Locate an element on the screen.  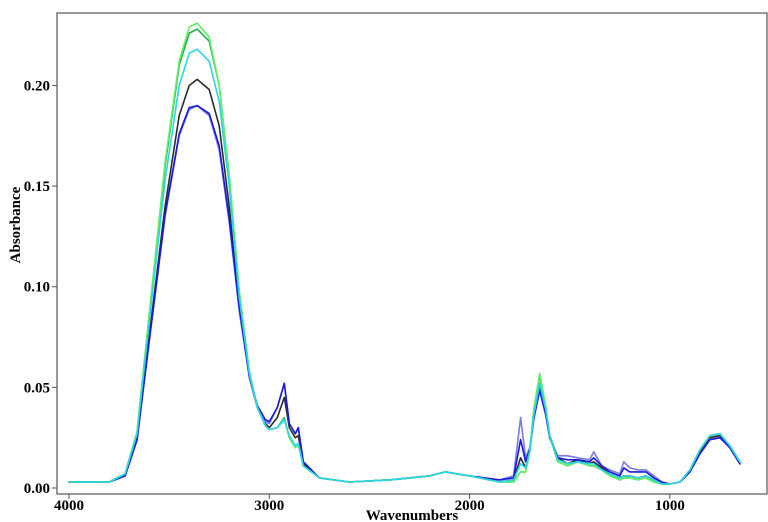
x-tick-label: 2000 is located at coordinates (470, 506).